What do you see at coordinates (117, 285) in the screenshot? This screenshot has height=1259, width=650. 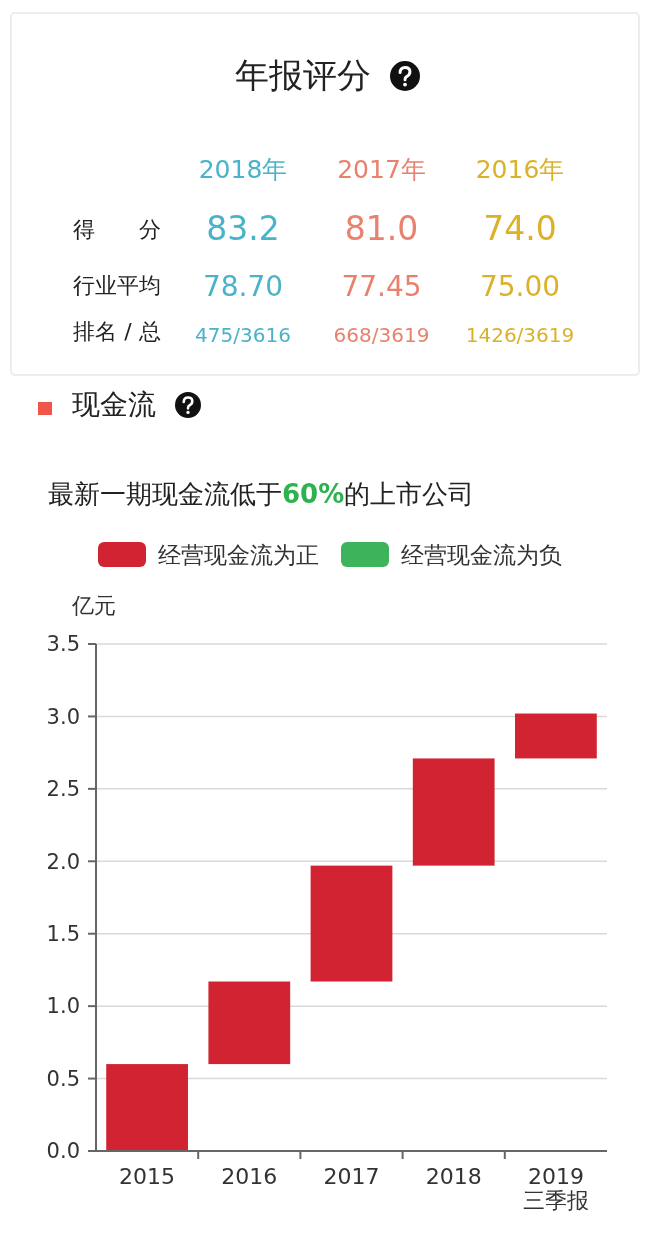 I see `category-label: 行业平均` at bounding box center [117, 285].